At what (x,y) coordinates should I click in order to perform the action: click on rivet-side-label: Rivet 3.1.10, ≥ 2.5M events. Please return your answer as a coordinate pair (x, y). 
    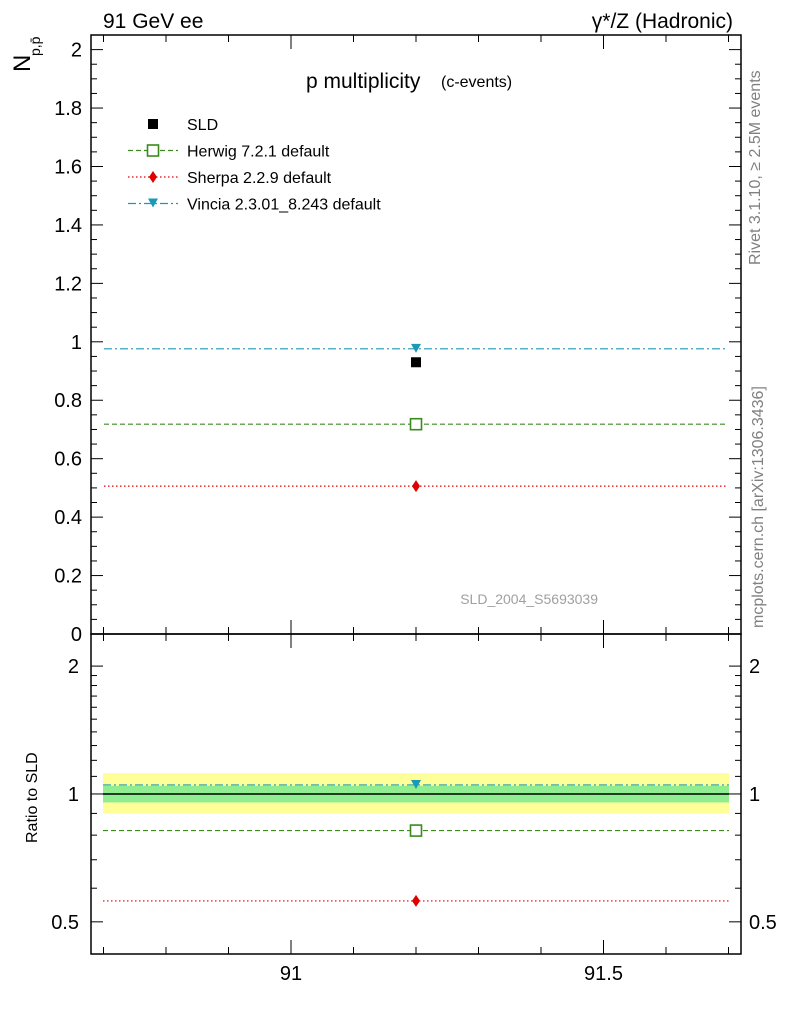
    Looking at the image, I should click on (755, 167).